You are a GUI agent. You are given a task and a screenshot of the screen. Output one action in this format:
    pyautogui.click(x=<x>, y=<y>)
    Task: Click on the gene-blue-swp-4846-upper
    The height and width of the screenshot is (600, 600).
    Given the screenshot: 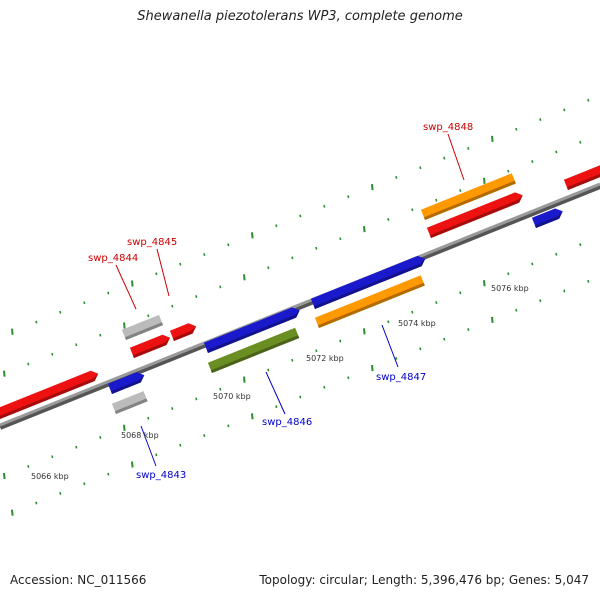 What is the action you would take?
    pyautogui.click(x=251, y=330)
    